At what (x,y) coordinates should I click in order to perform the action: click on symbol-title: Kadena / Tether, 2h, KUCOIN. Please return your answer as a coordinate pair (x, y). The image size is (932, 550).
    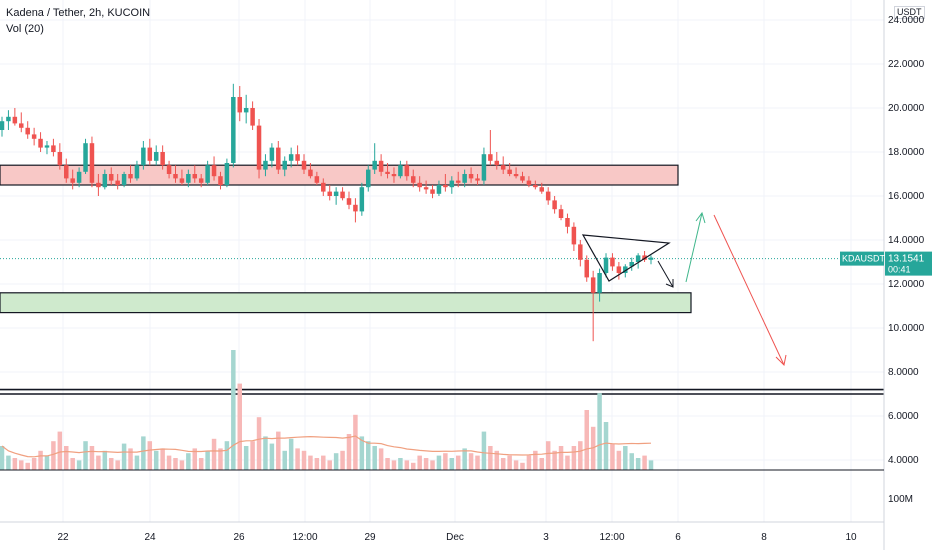
    Looking at the image, I should click on (78, 13).